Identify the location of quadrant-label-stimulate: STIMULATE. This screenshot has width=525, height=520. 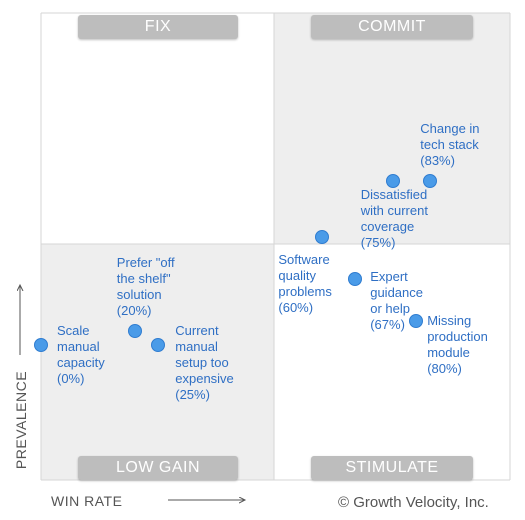
(392, 468).